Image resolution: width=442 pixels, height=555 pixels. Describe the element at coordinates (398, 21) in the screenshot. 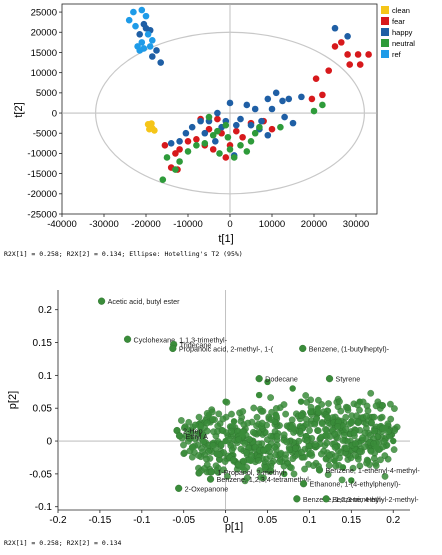

I see `legend-label-fear: fear` at that location.